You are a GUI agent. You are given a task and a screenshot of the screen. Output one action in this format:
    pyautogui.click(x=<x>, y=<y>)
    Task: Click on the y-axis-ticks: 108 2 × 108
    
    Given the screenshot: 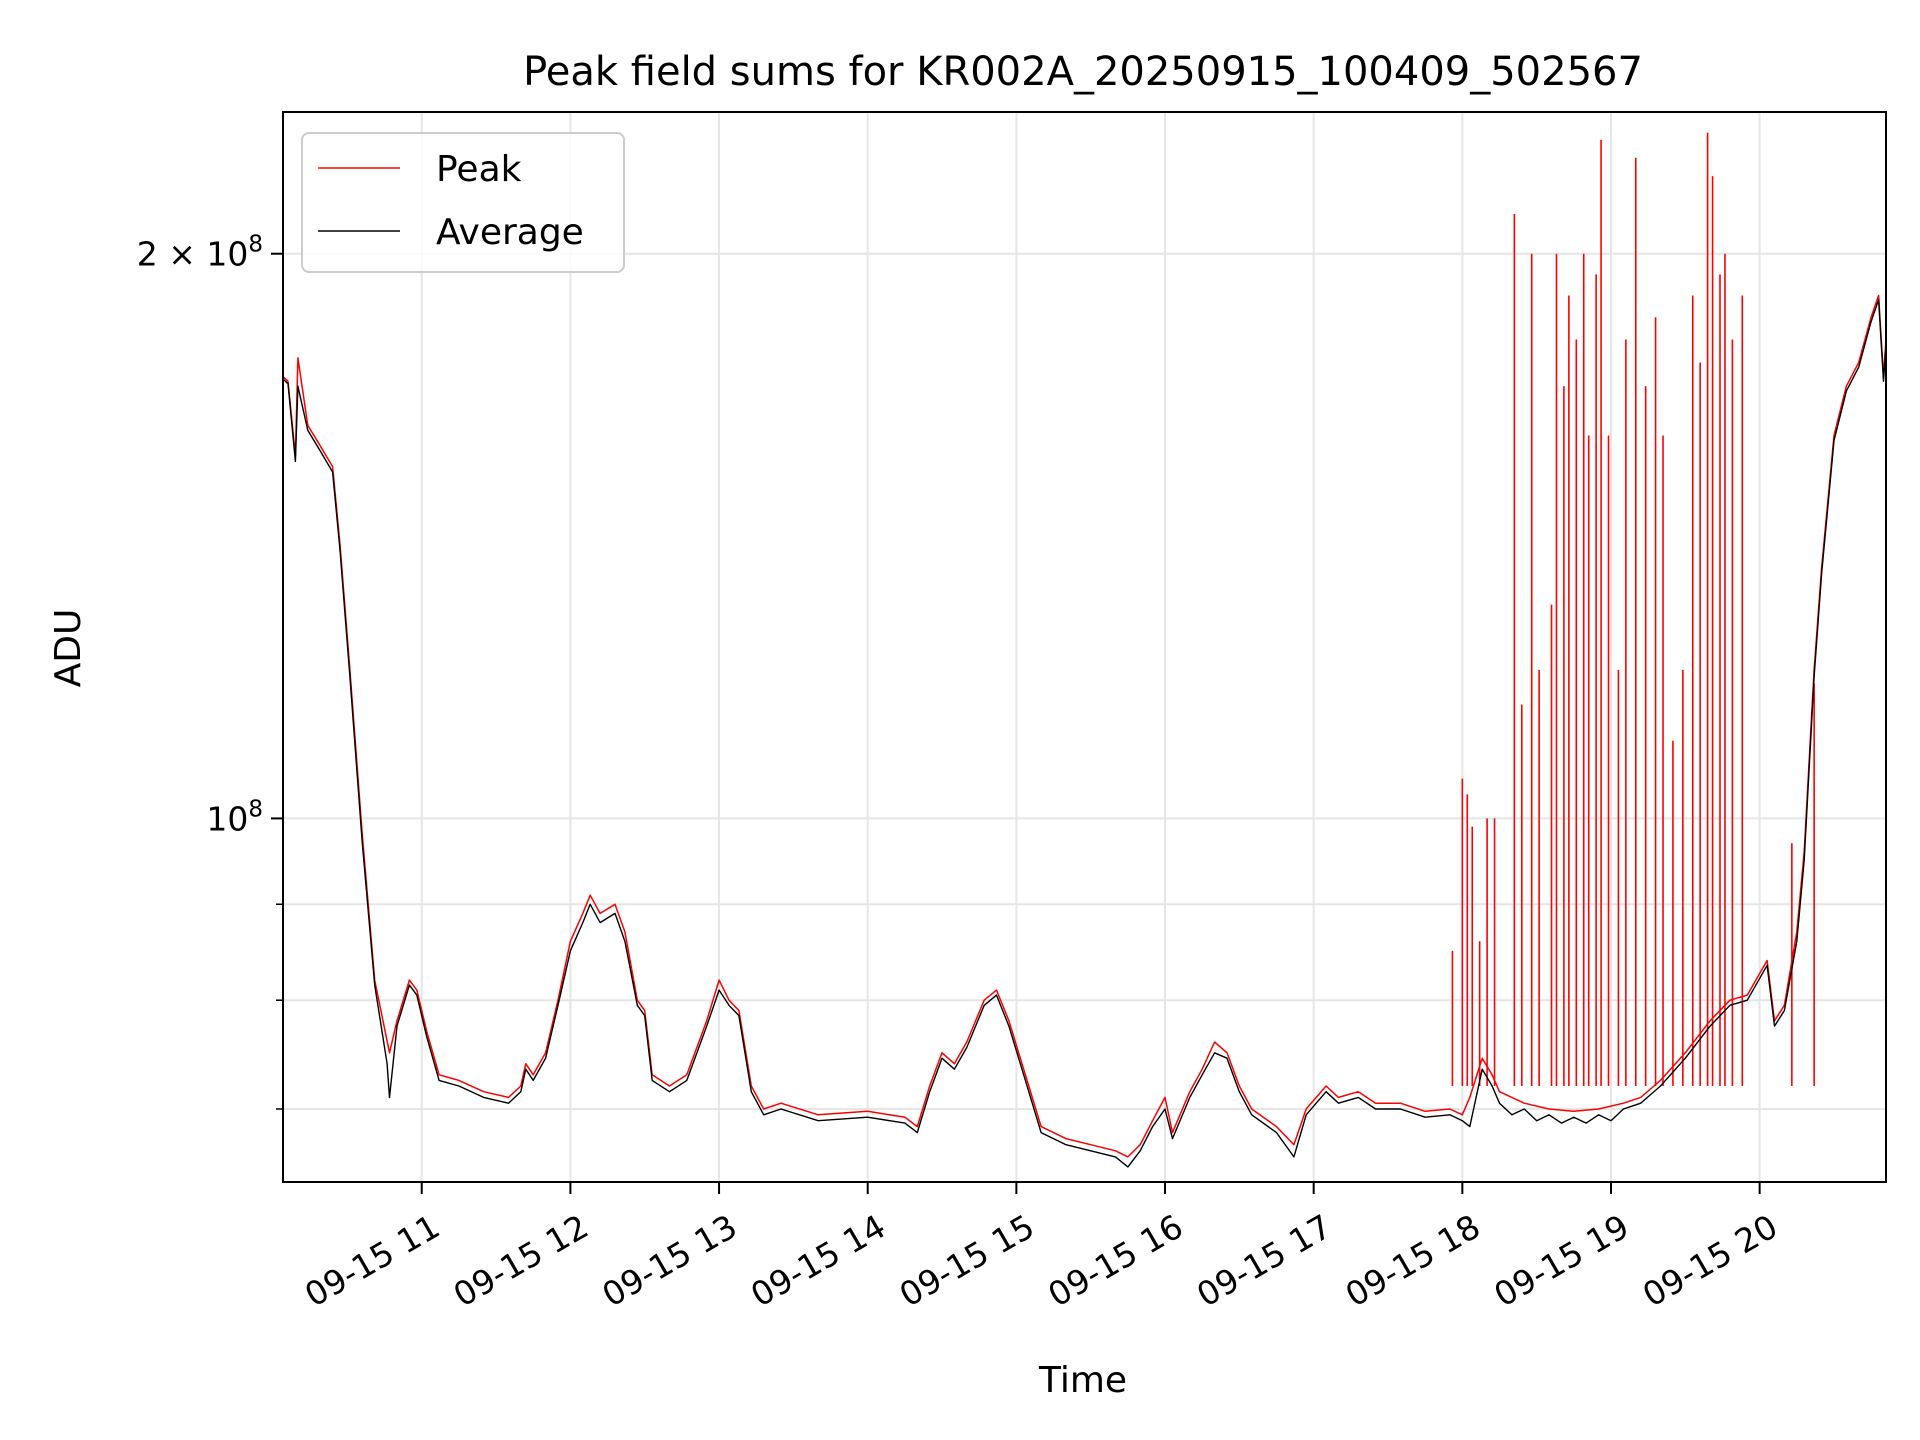 What is the action you would take?
    pyautogui.click(x=210, y=671)
    